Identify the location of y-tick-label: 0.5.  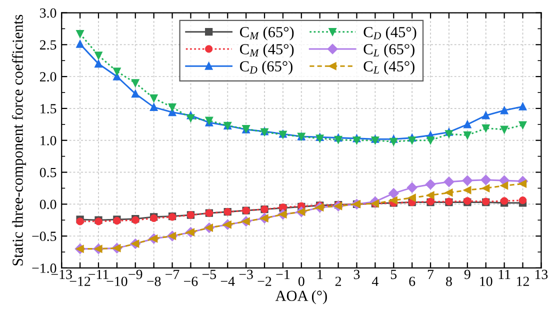
(48, 173).